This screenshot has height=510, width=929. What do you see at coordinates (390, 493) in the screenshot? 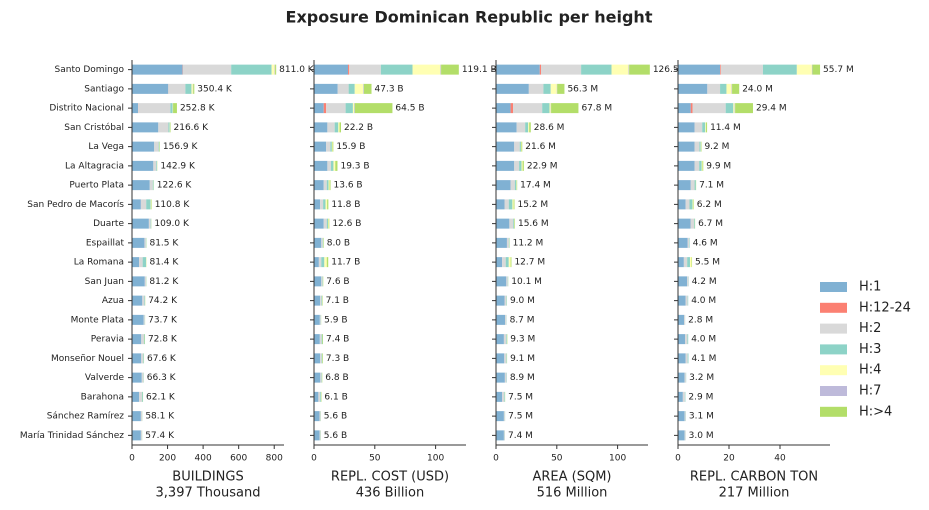
I see `x-axis-subtitle: 436 Billion` at bounding box center [390, 493].